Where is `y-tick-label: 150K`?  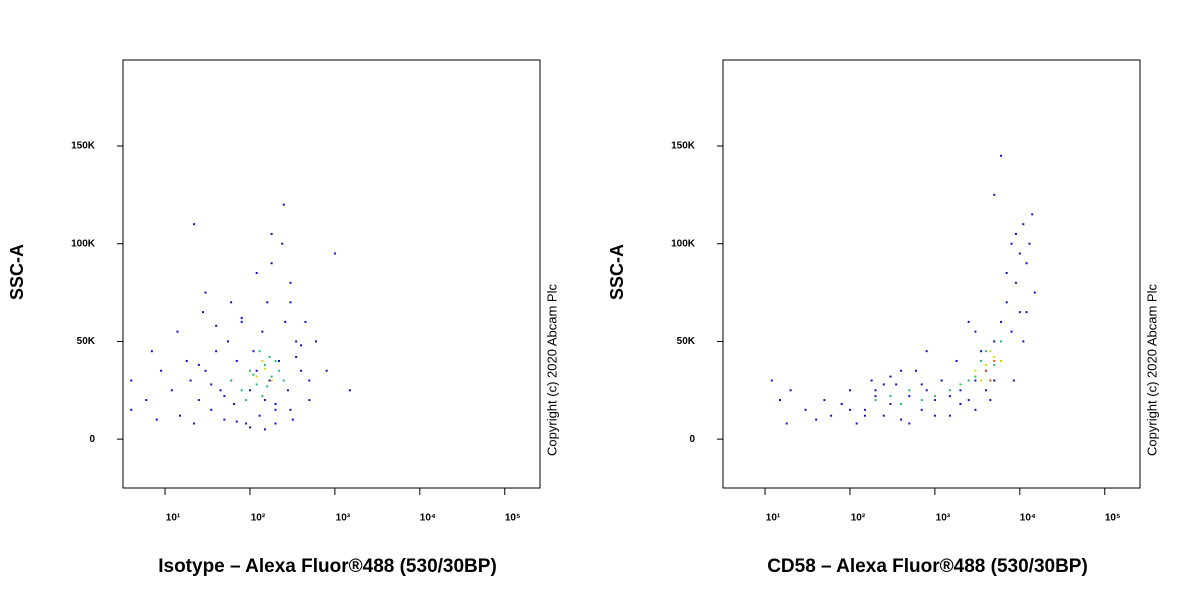 y-tick-label: 150K is located at coordinates (83, 146).